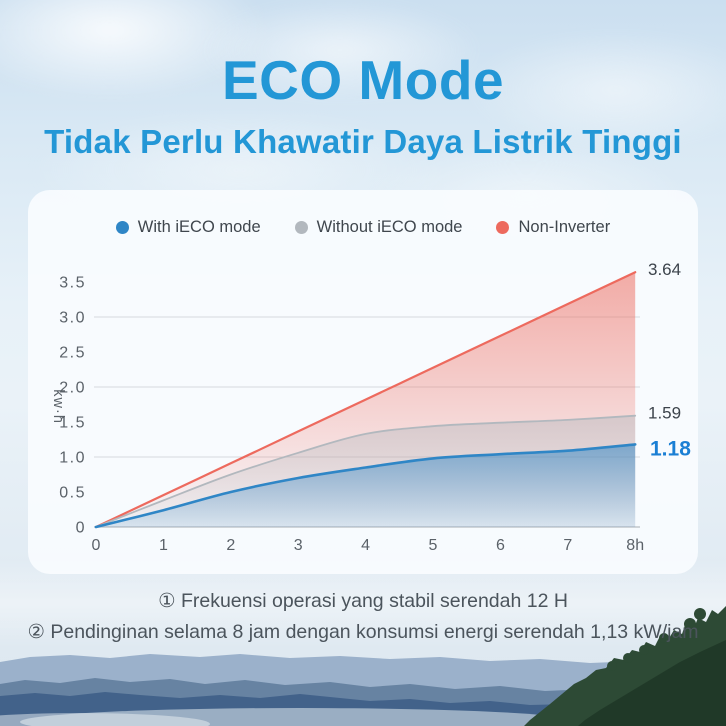 Image resolution: width=726 pixels, height=726 pixels. Describe the element at coordinates (664, 269) in the screenshot. I see `end-value-label: 3.64` at that location.